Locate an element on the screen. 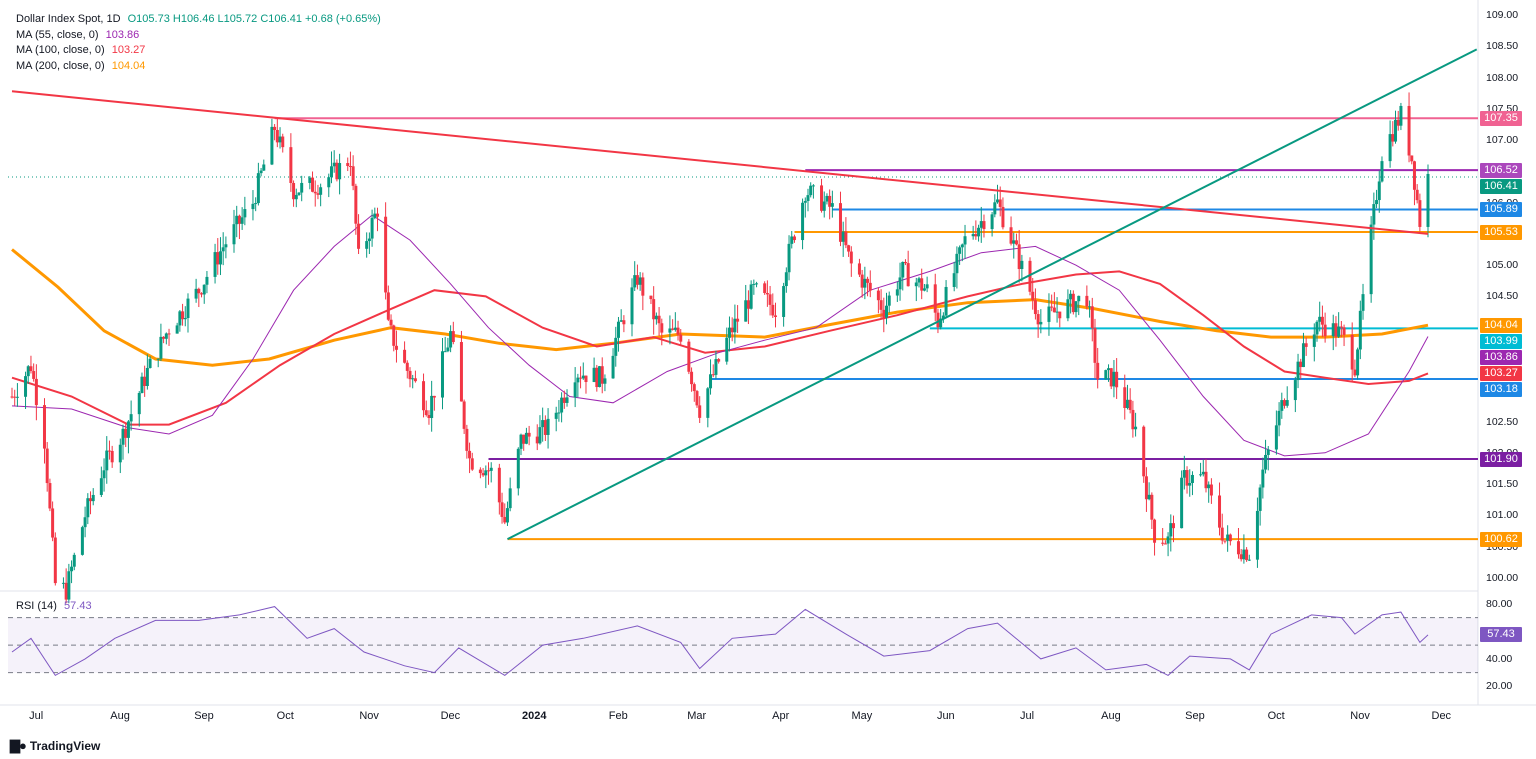  rsi-tag: 57.43 is located at coordinates (1501, 635).